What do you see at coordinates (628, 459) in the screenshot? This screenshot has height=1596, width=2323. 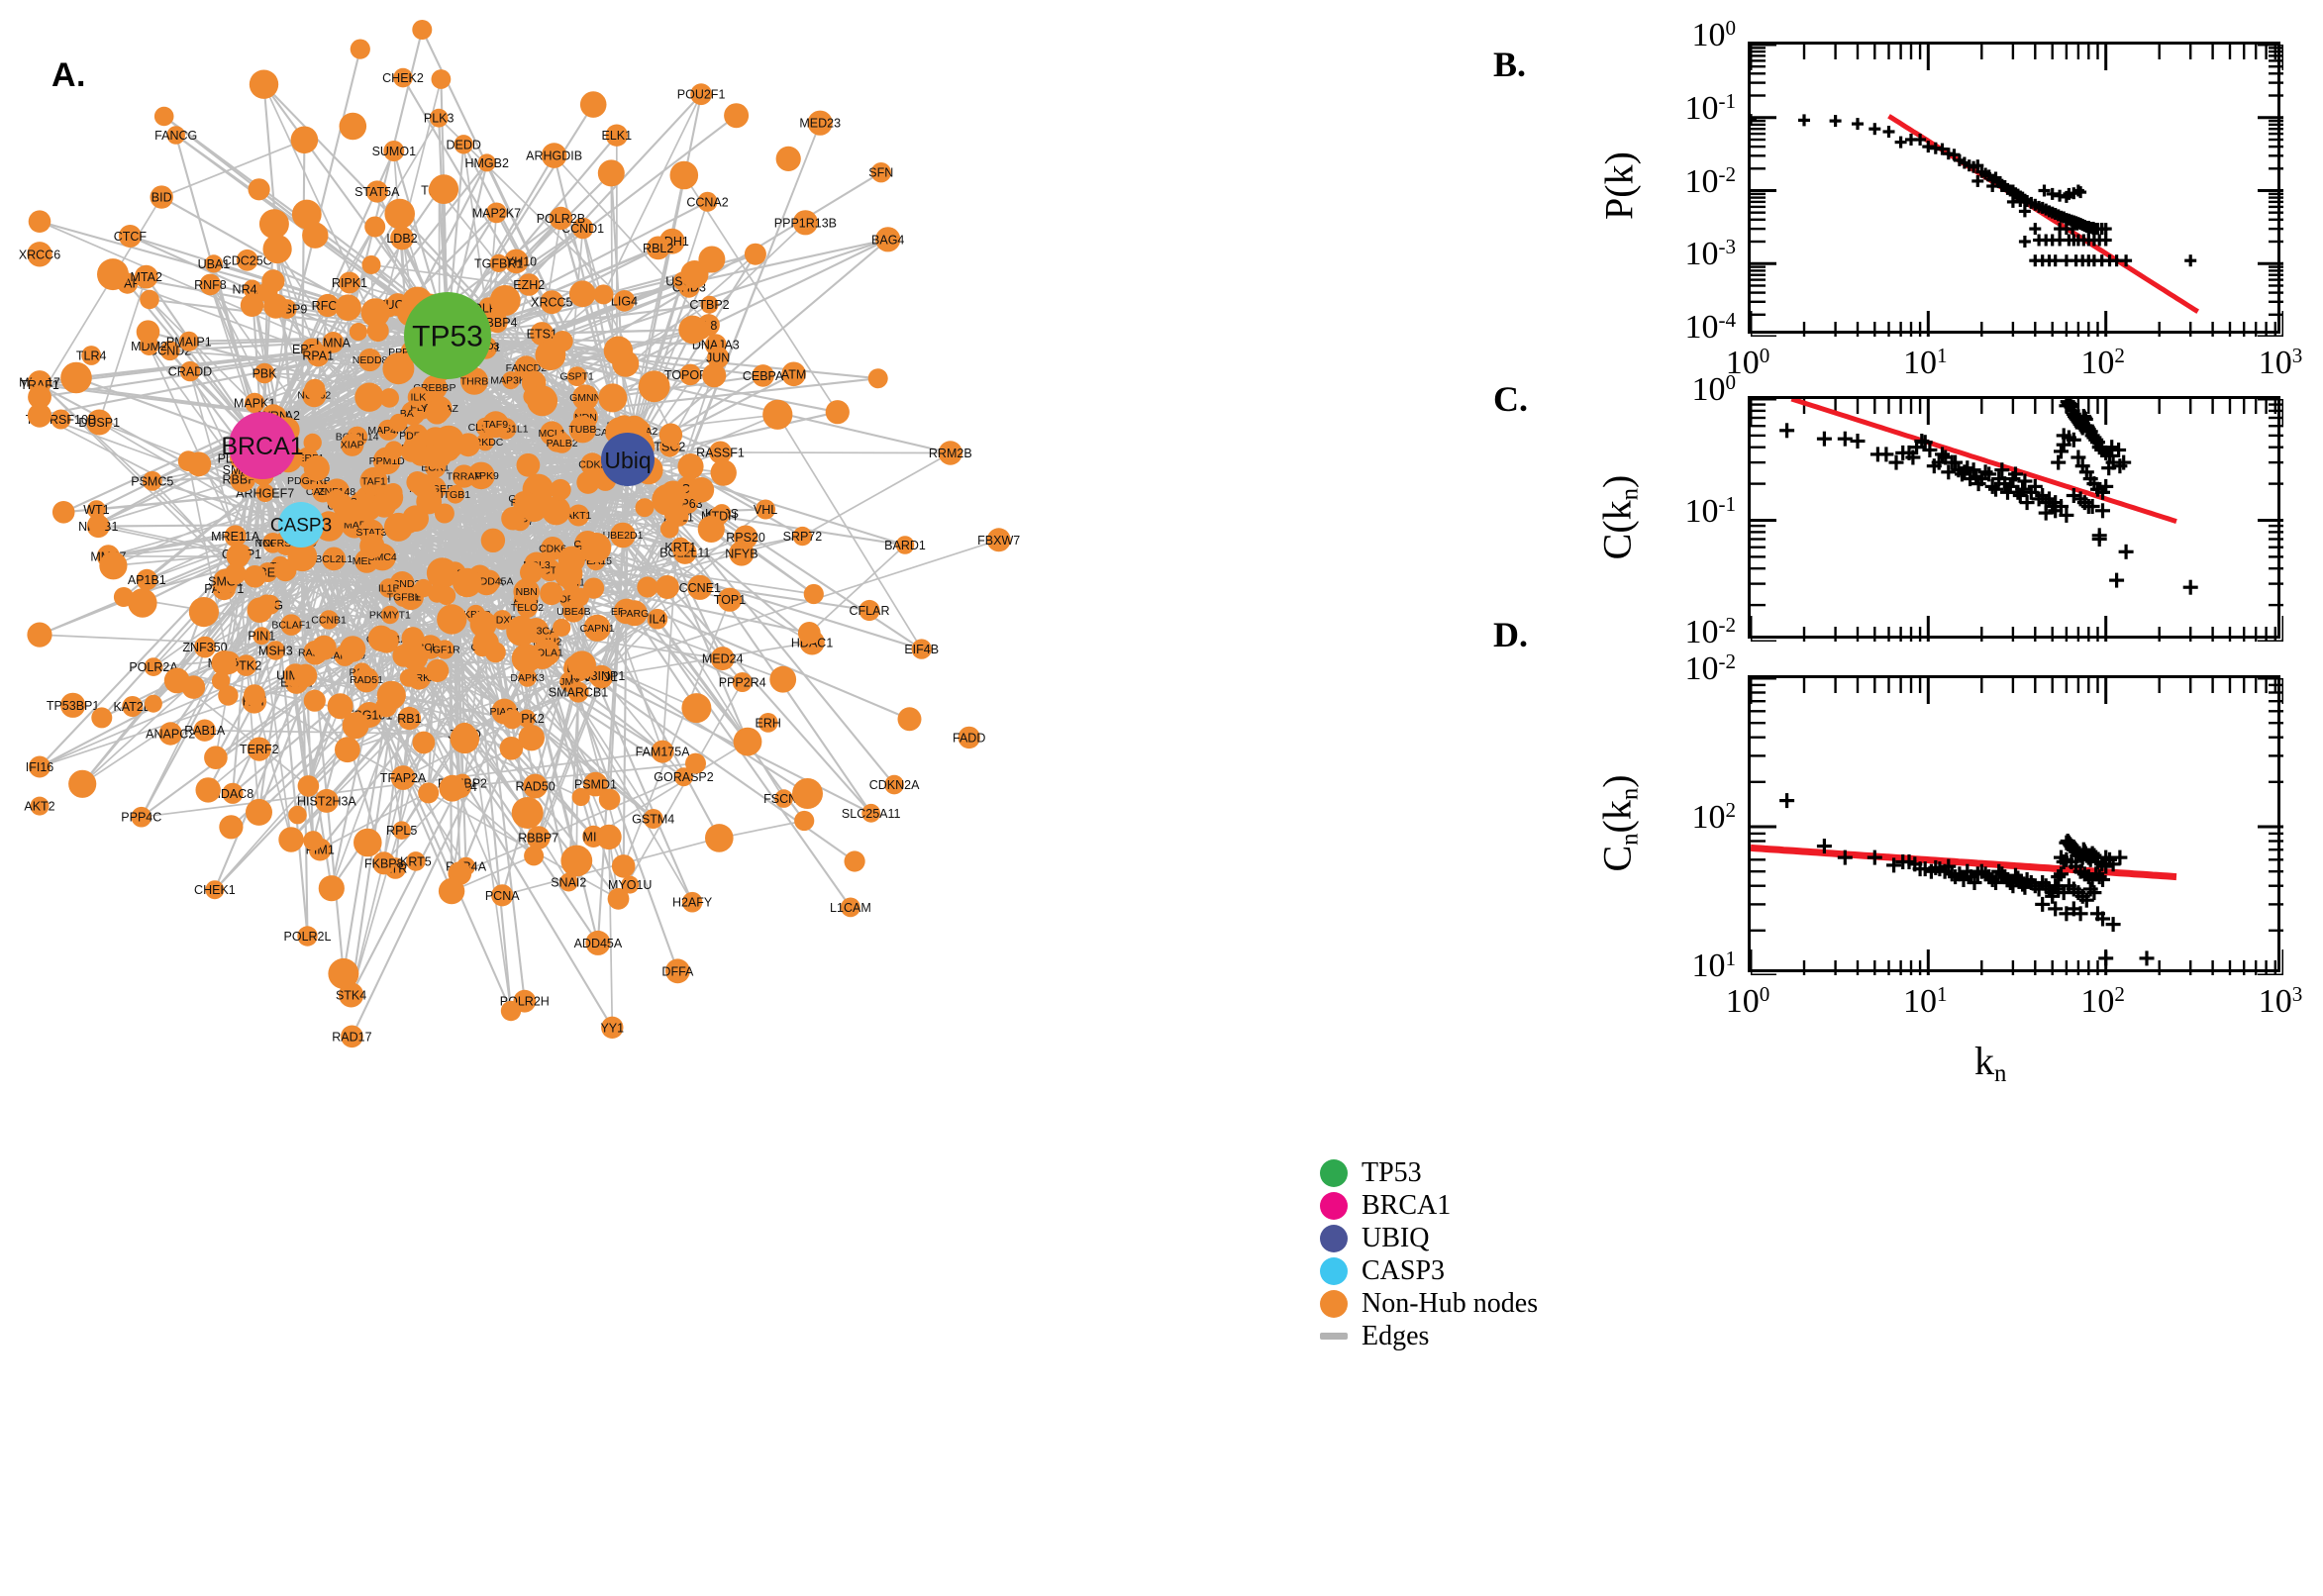 I see `hub-node-ubiq` at bounding box center [628, 459].